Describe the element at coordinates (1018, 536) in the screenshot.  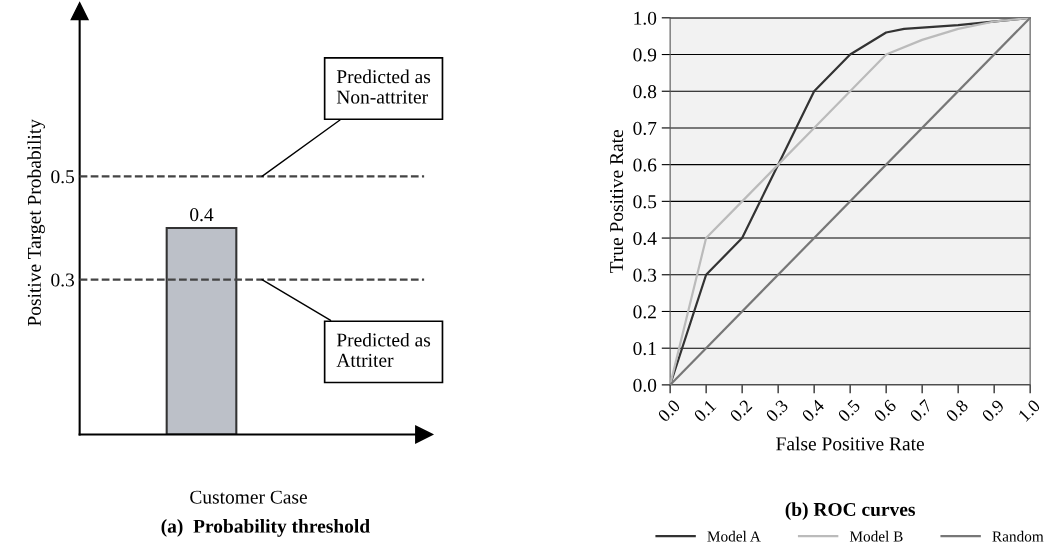
I see `legend-label: Random` at that location.